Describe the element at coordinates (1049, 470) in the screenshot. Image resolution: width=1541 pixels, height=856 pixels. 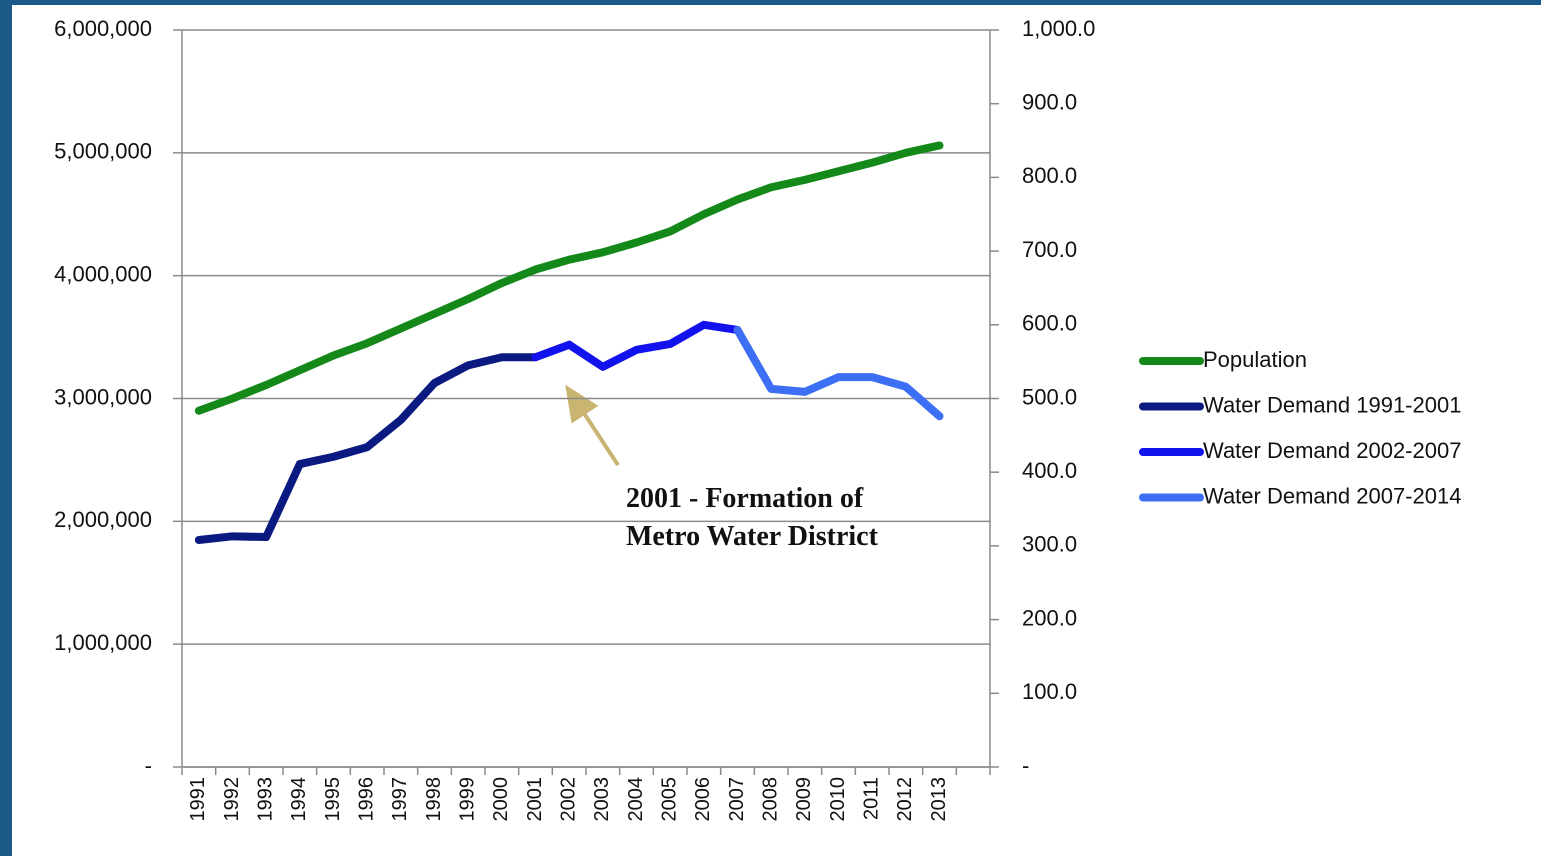
I see `y2-tick-label: 400.0` at that location.